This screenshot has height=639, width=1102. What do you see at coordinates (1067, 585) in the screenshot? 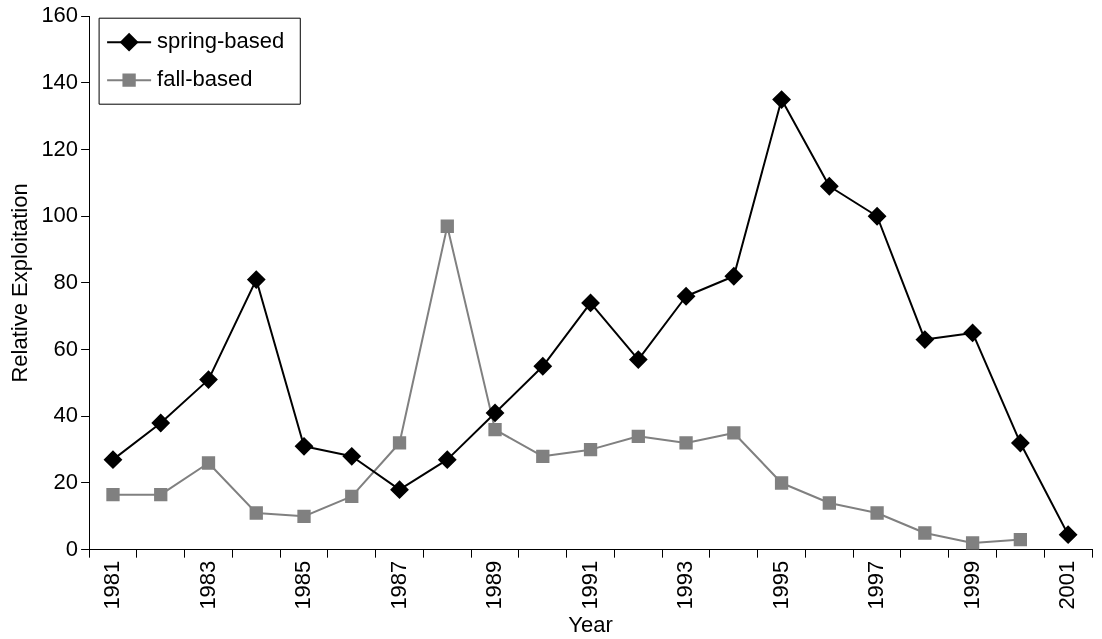
I see `x-tick-label: 2001` at bounding box center [1067, 585].